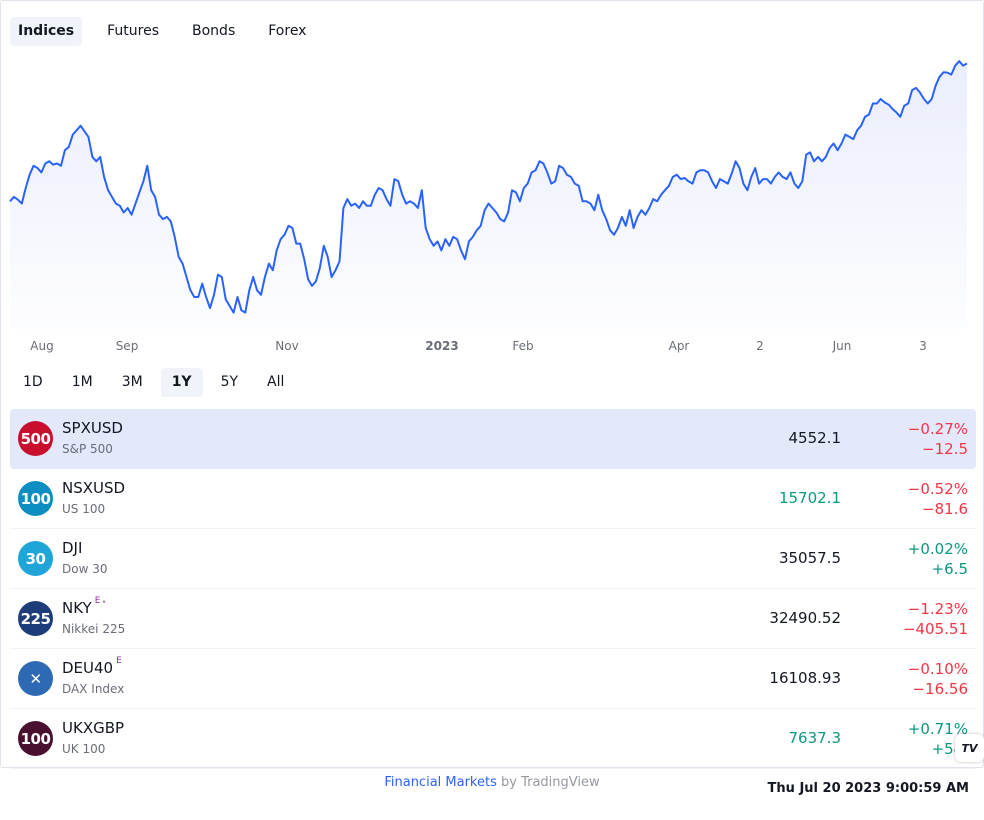 The image size is (984, 820). I want to click on change-percent: −1.23%, so click(937, 609).